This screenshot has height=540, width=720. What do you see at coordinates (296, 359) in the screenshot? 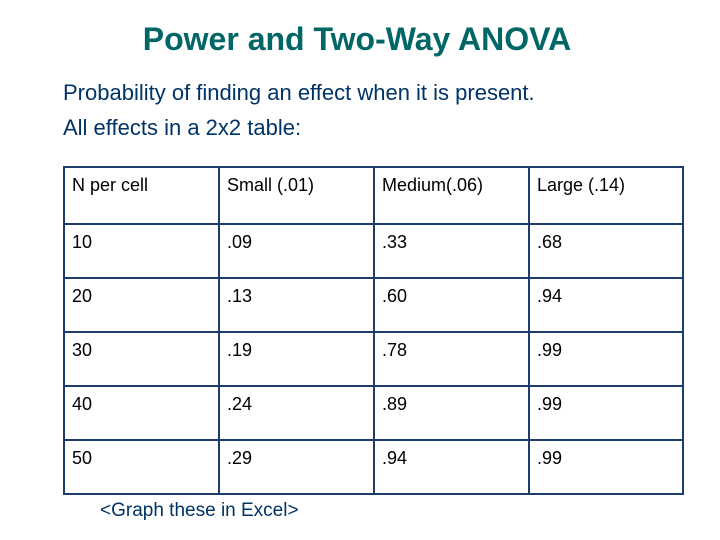
I see `table-cell-small: .19` at bounding box center [296, 359].